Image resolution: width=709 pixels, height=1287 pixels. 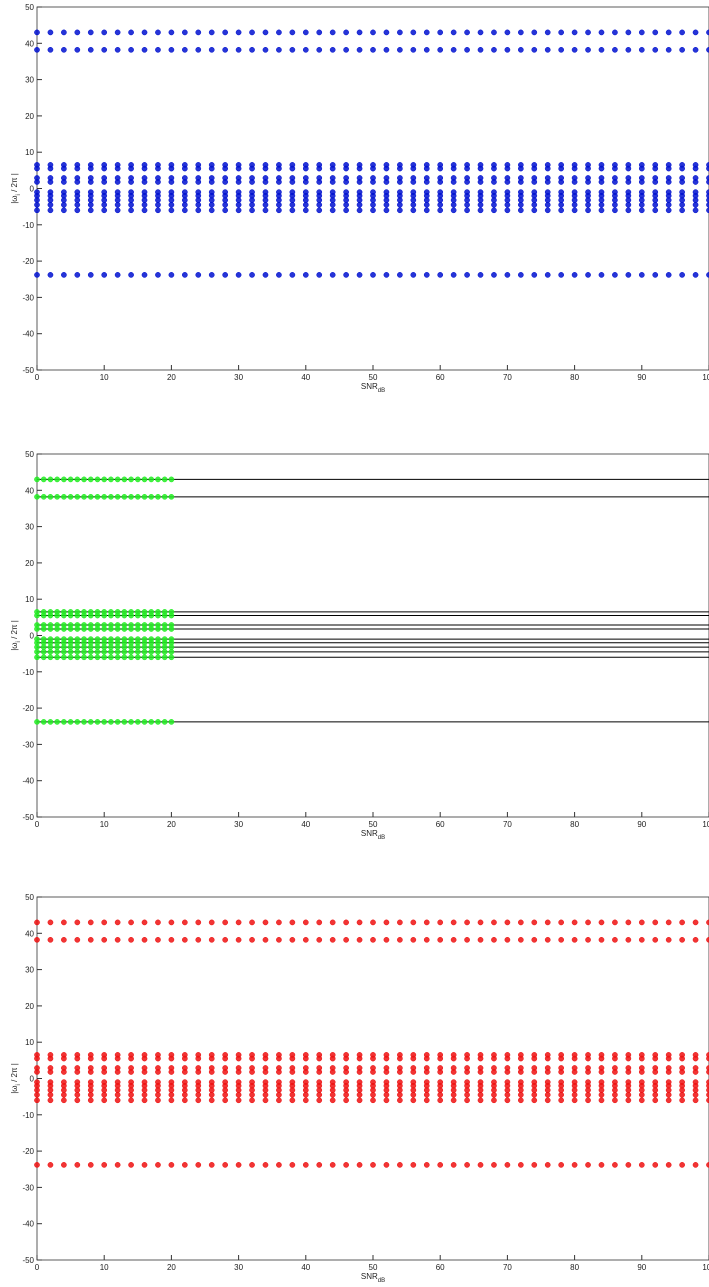 What do you see at coordinates (19, 1084) in the screenshot?
I see `y-label-sub: i` at bounding box center [19, 1084].